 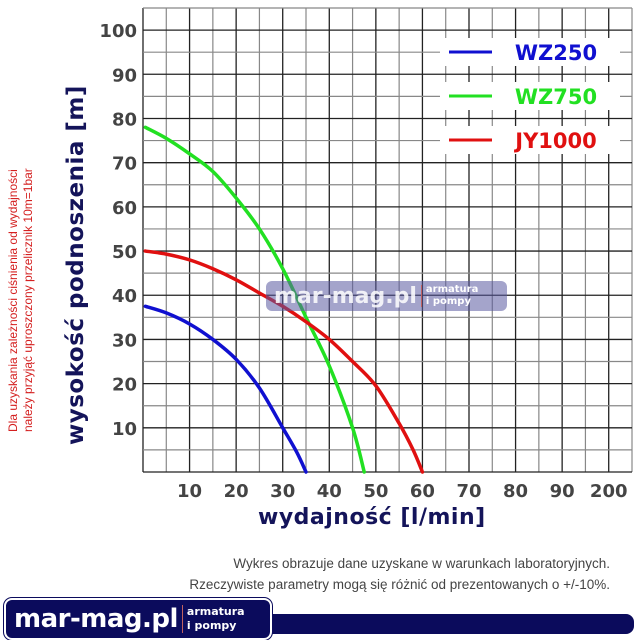 I want to click on logo-separator, so click(x=182, y=619).